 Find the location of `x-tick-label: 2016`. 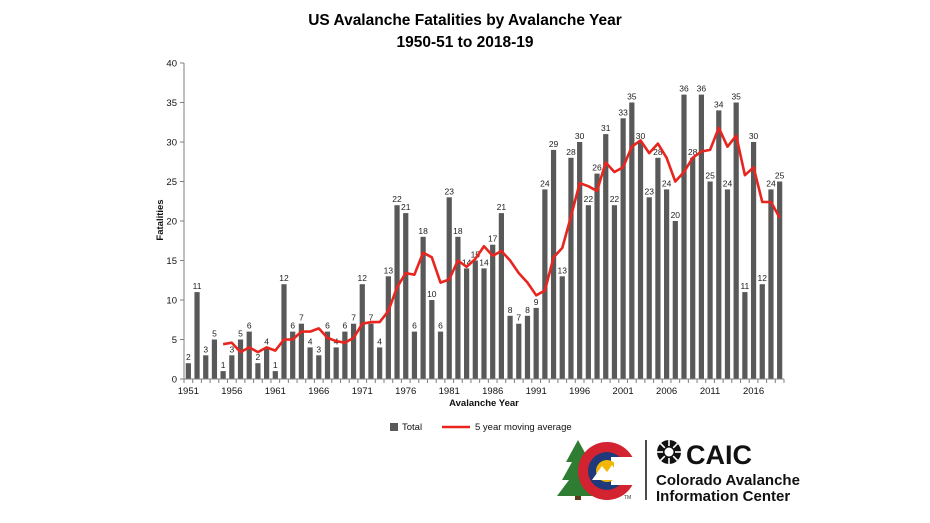

x-tick-label: 2016 is located at coordinates (753, 391).